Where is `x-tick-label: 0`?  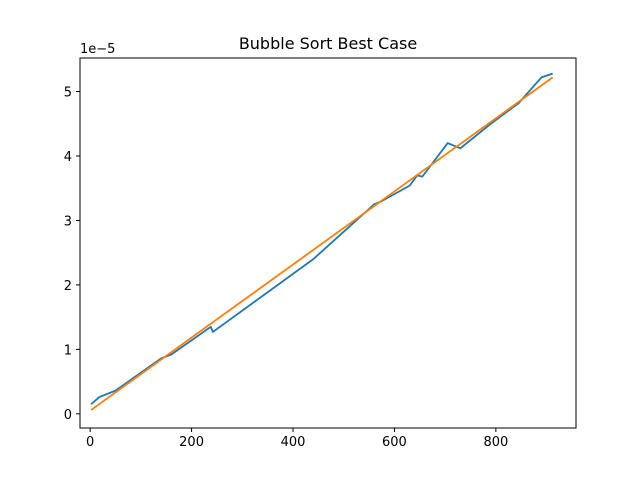 x-tick-label: 0 is located at coordinates (90, 442).